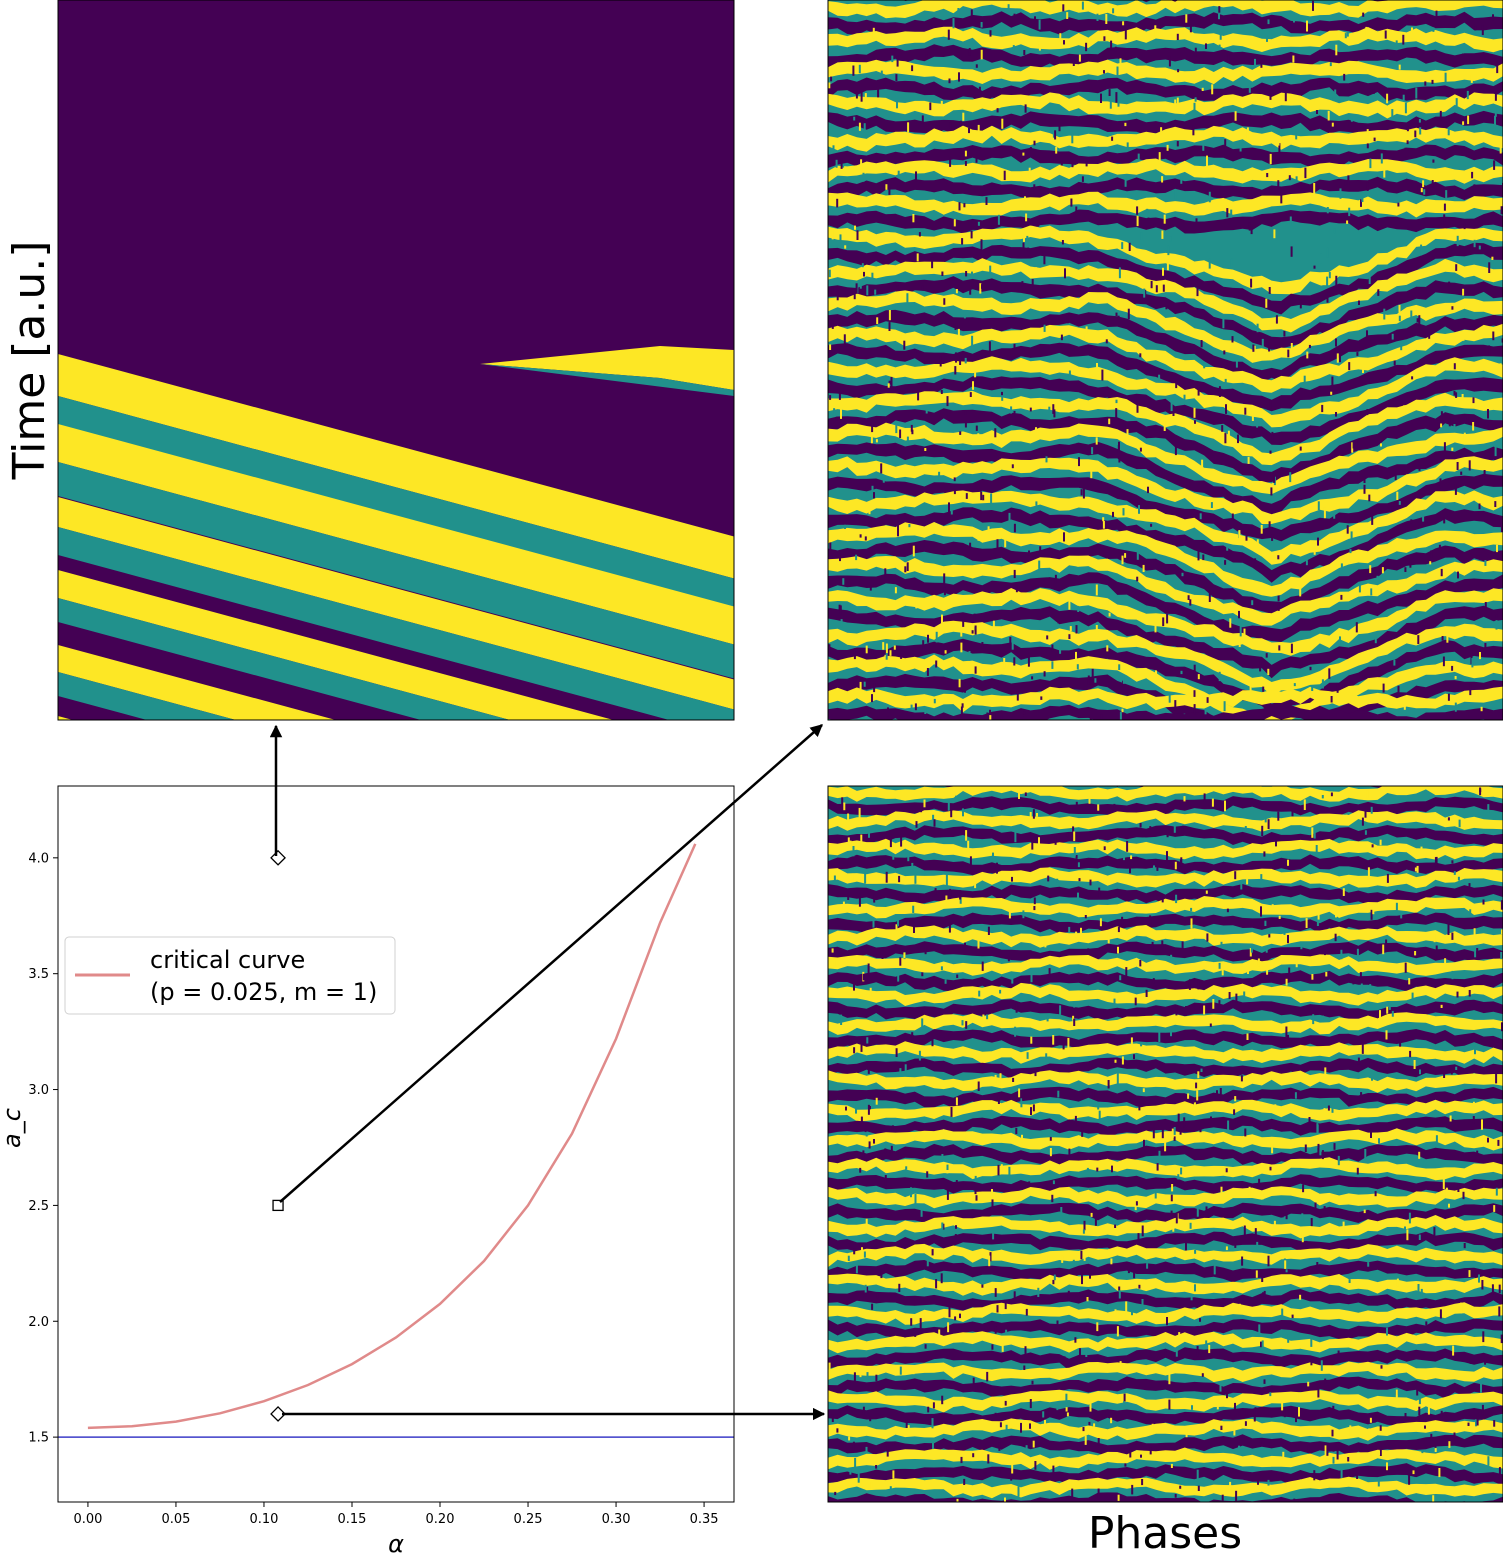  Describe the element at coordinates (352, 1519) in the screenshot. I see `x-tick-label: 0.15` at that location.